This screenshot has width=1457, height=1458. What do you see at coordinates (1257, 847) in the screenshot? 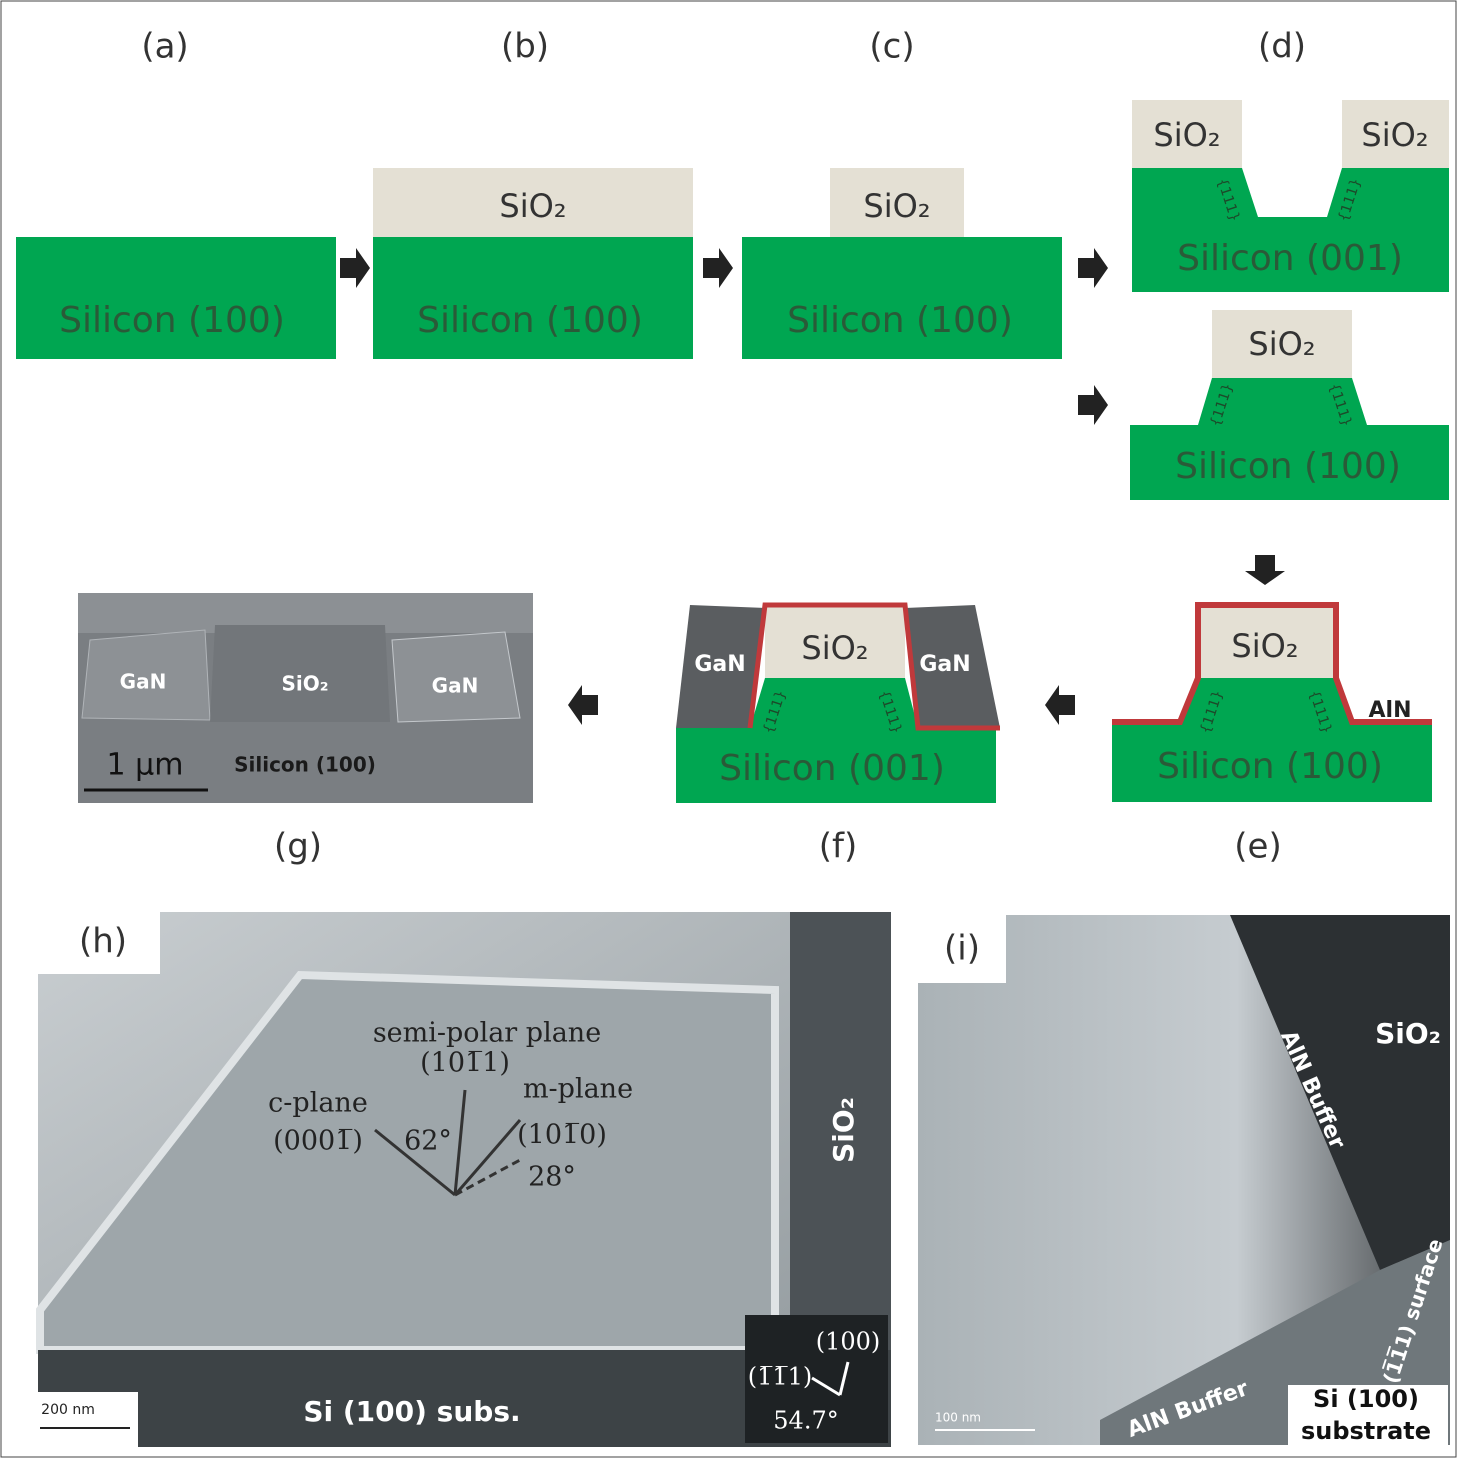
I see `panel-label: (e)` at bounding box center [1257, 847].